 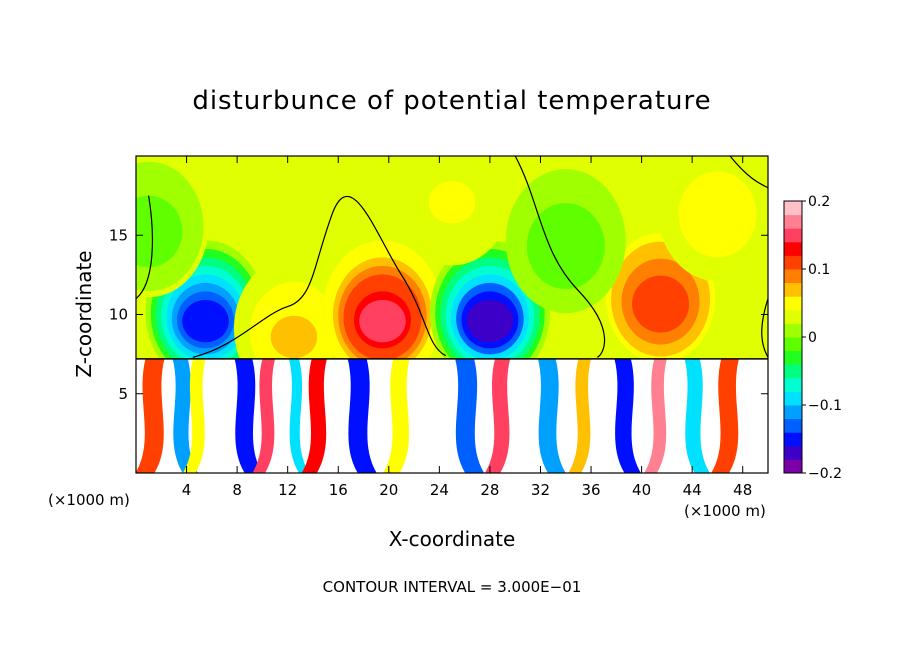 I want to click on x-tick-label: 32, so click(x=540, y=490).